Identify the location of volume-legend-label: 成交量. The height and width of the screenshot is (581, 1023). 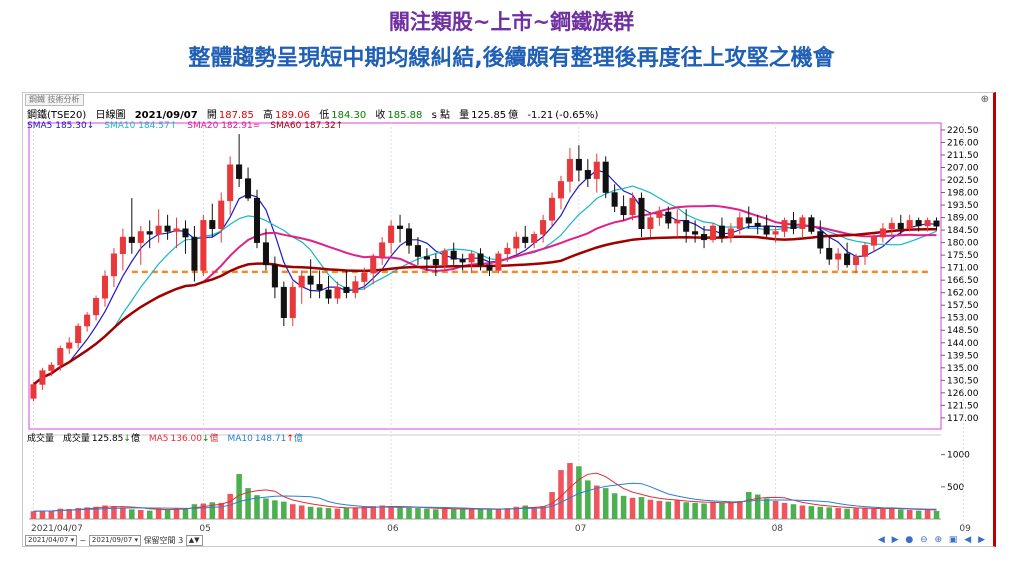
(76, 439).